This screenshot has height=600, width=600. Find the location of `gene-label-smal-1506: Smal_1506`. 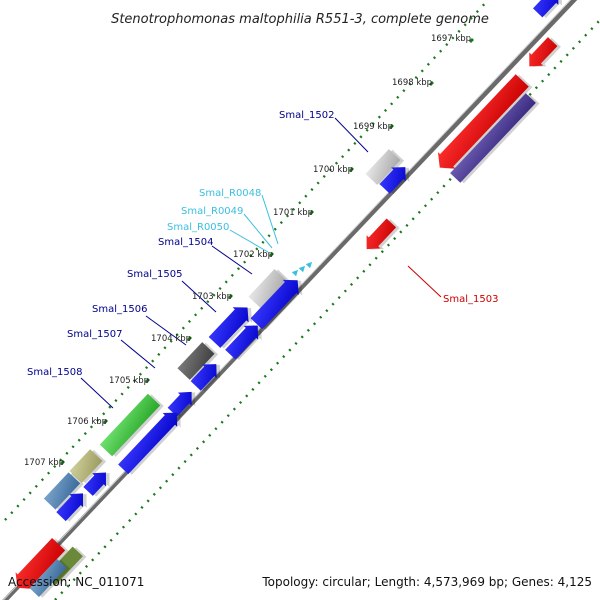

gene-label-smal-1506: Smal_1506 is located at coordinates (119, 309).